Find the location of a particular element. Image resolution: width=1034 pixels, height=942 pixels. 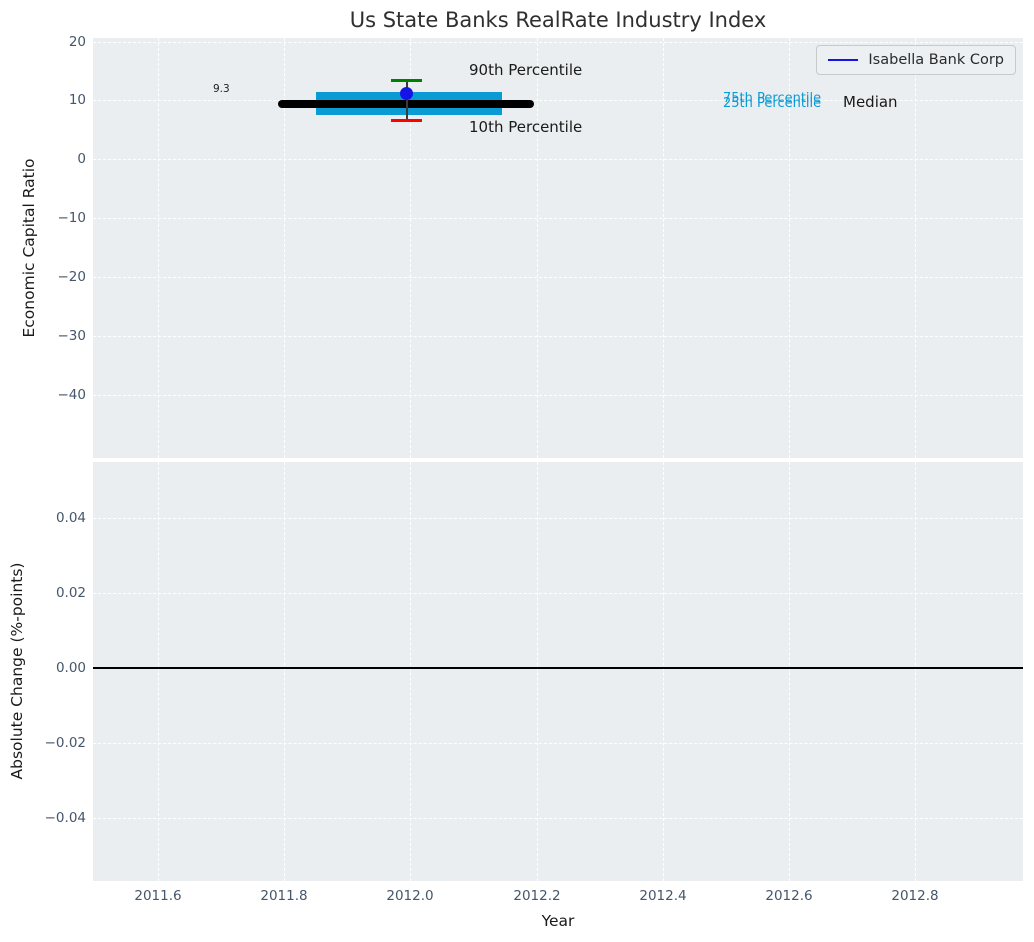

x-tick-label: 2012.0 is located at coordinates (410, 896).